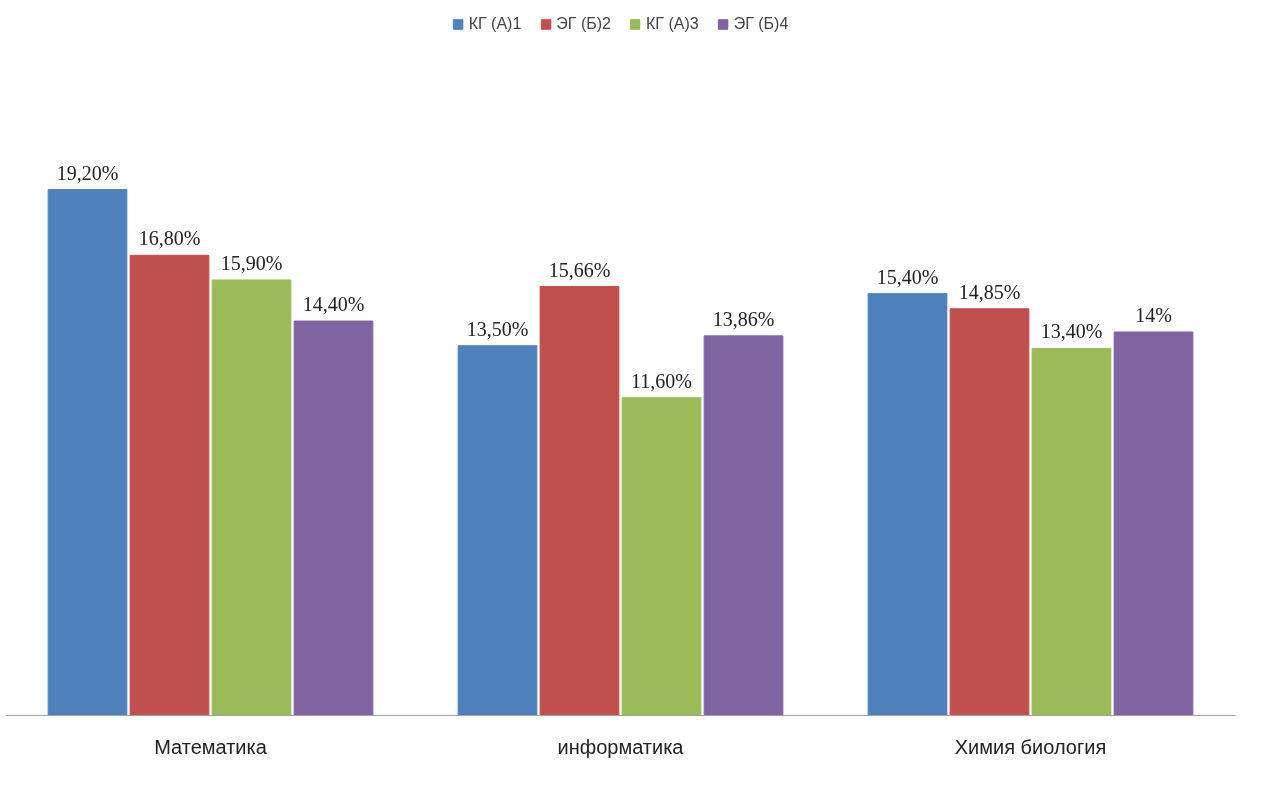 The image size is (1265, 791). I want to click on data-label: 14%, so click(1153, 315).